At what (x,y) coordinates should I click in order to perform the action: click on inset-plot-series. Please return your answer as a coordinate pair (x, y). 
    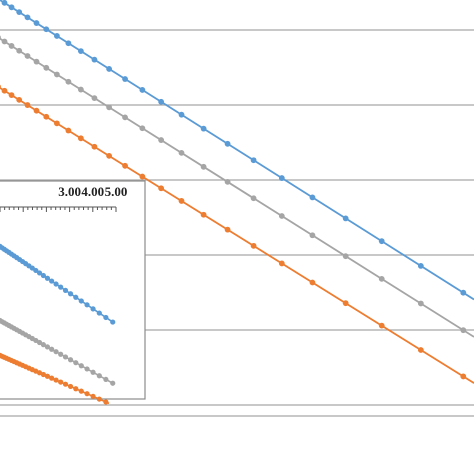
    Looking at the image, I should click on (58, 324).